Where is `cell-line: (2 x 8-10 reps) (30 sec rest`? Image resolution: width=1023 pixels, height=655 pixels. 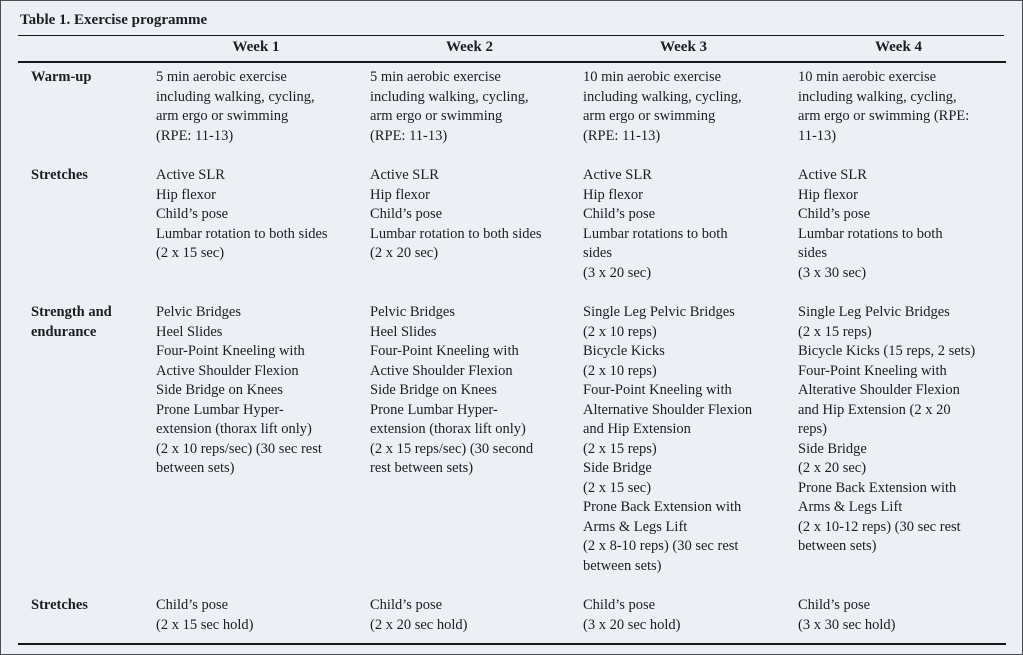 cell-line: (2 x 8-10 reps) (30 sec rest is located at coordinates (661, 546).